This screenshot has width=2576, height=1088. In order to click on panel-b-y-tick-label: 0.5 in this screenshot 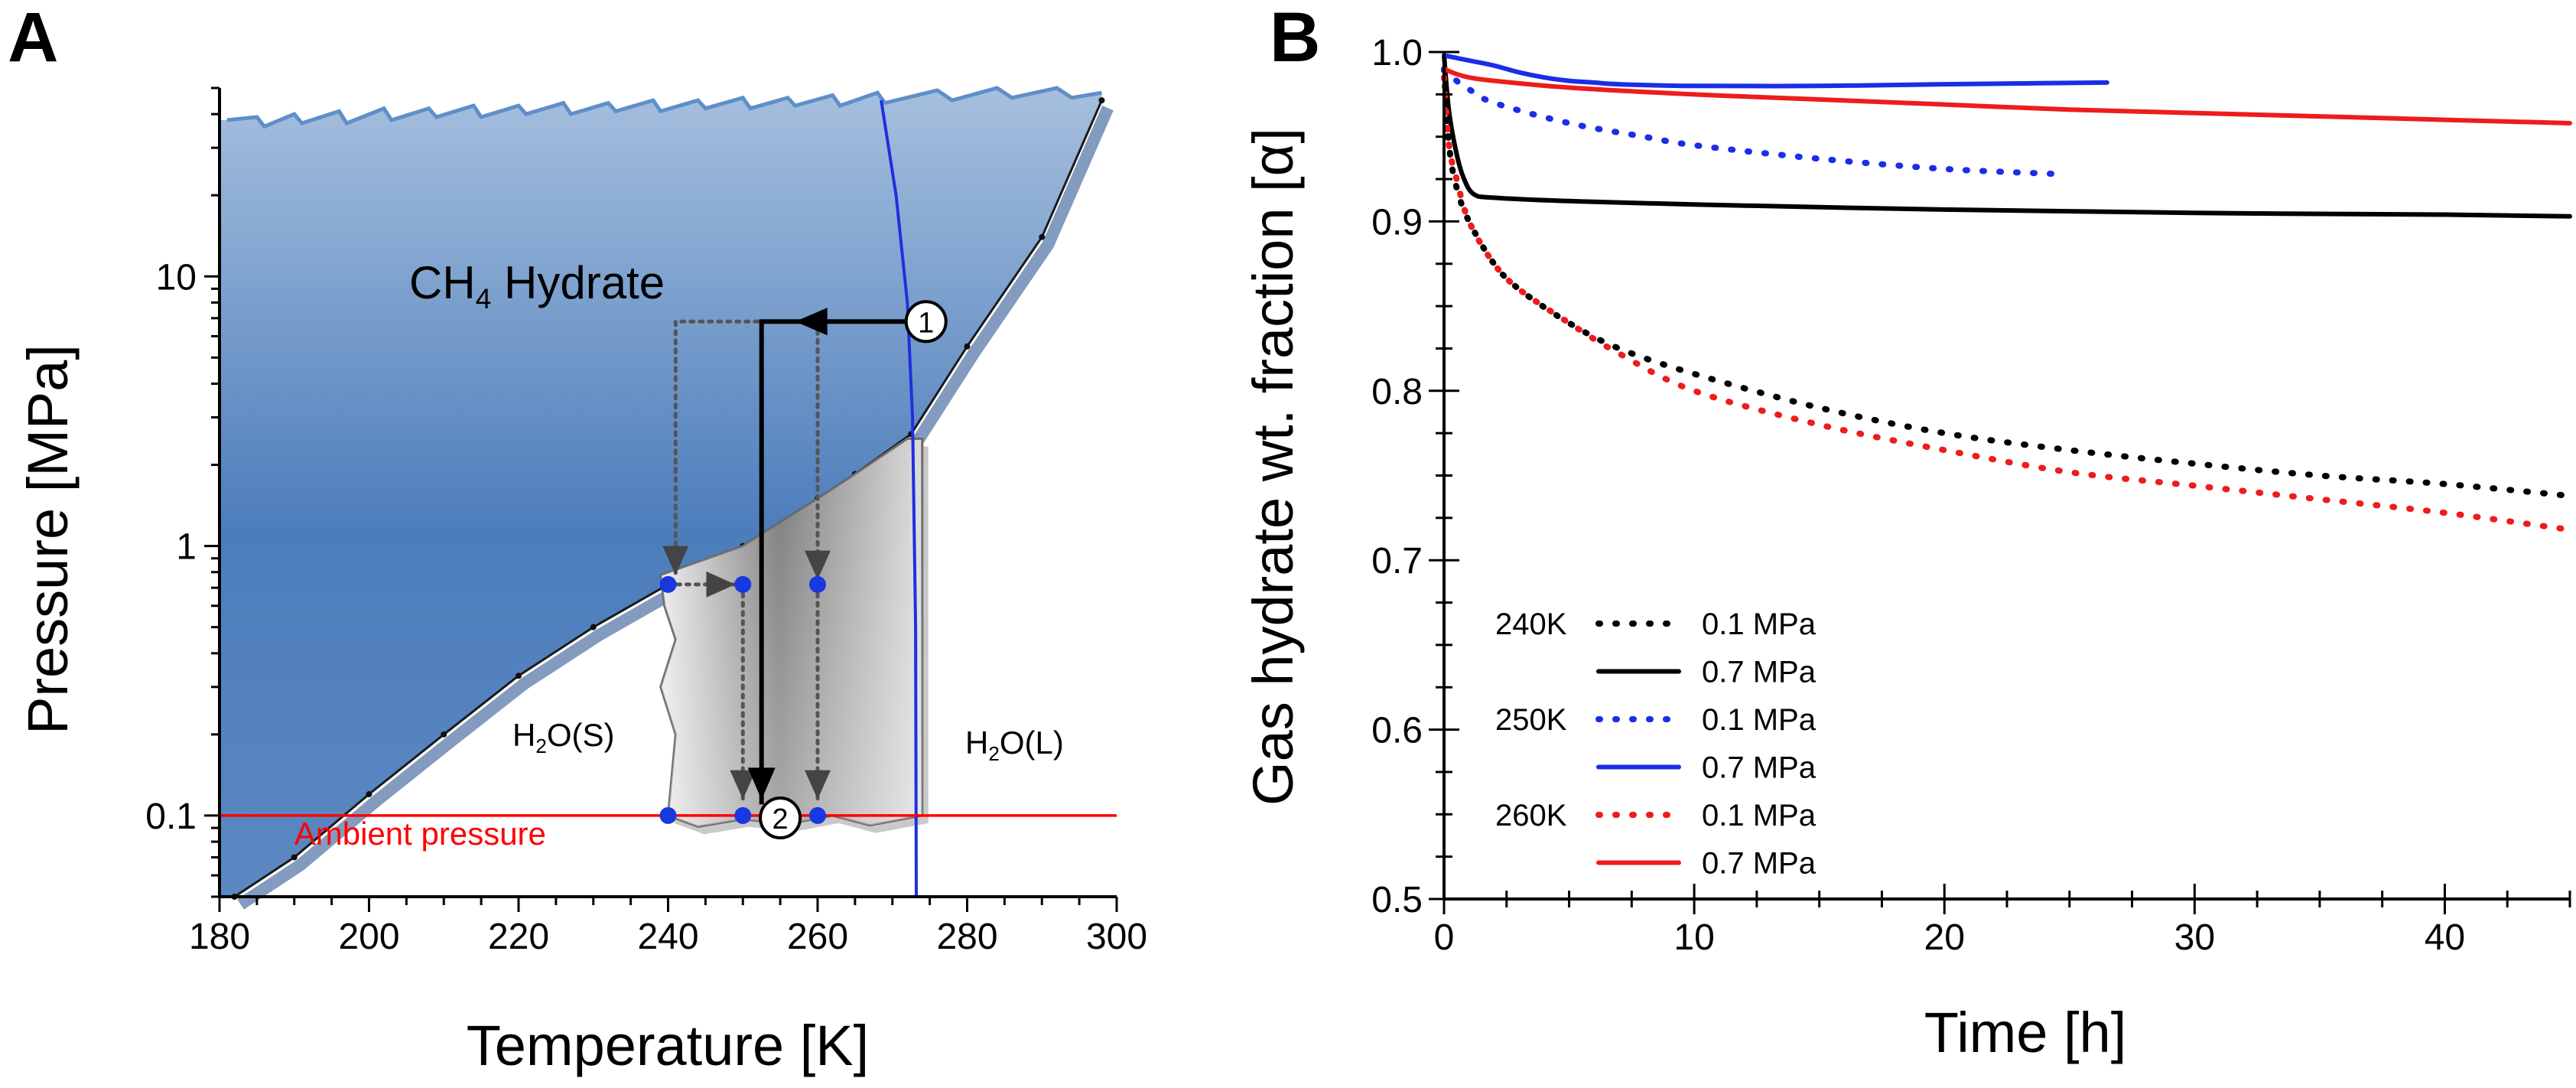, I will do `click(1397, 900)`.